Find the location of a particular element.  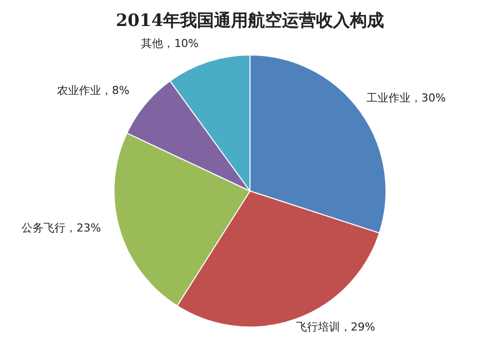

slice-label: 工业作业，30% is located at coordinates (406, 97).